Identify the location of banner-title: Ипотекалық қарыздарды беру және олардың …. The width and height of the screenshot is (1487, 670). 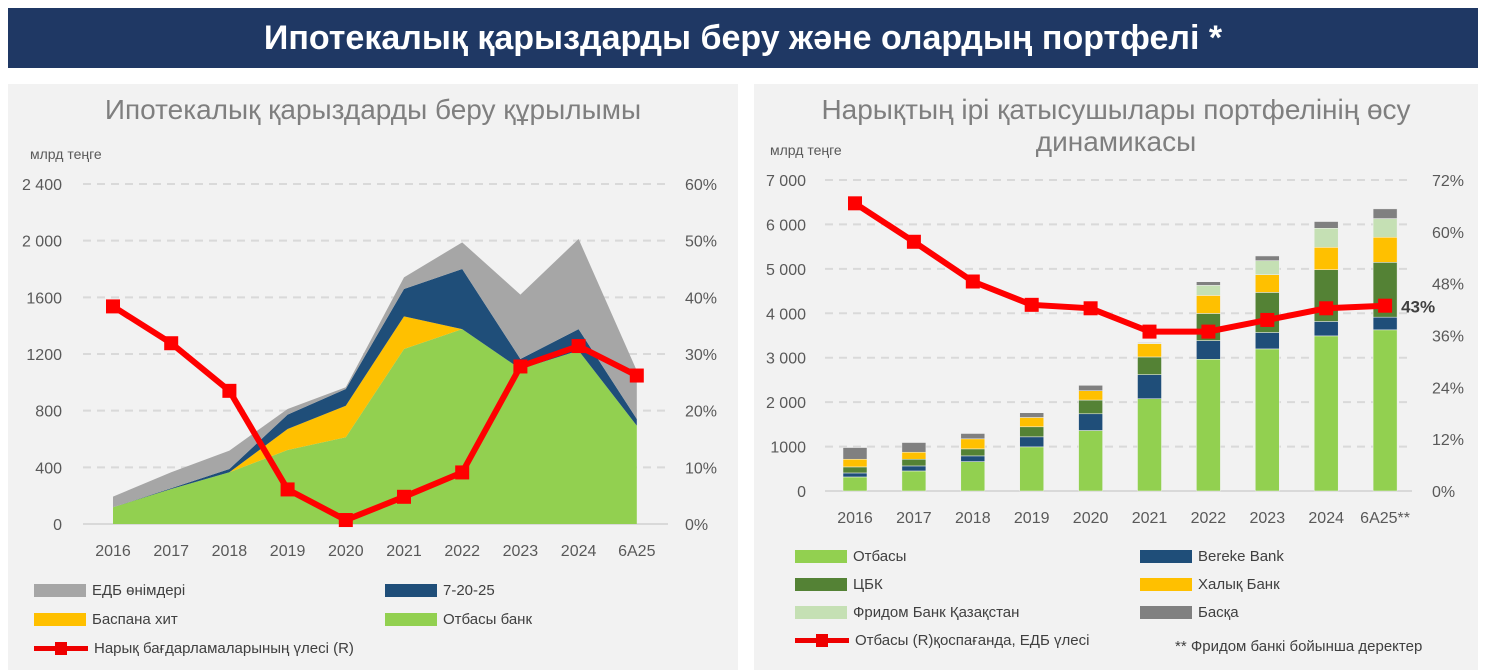
(743, 37).